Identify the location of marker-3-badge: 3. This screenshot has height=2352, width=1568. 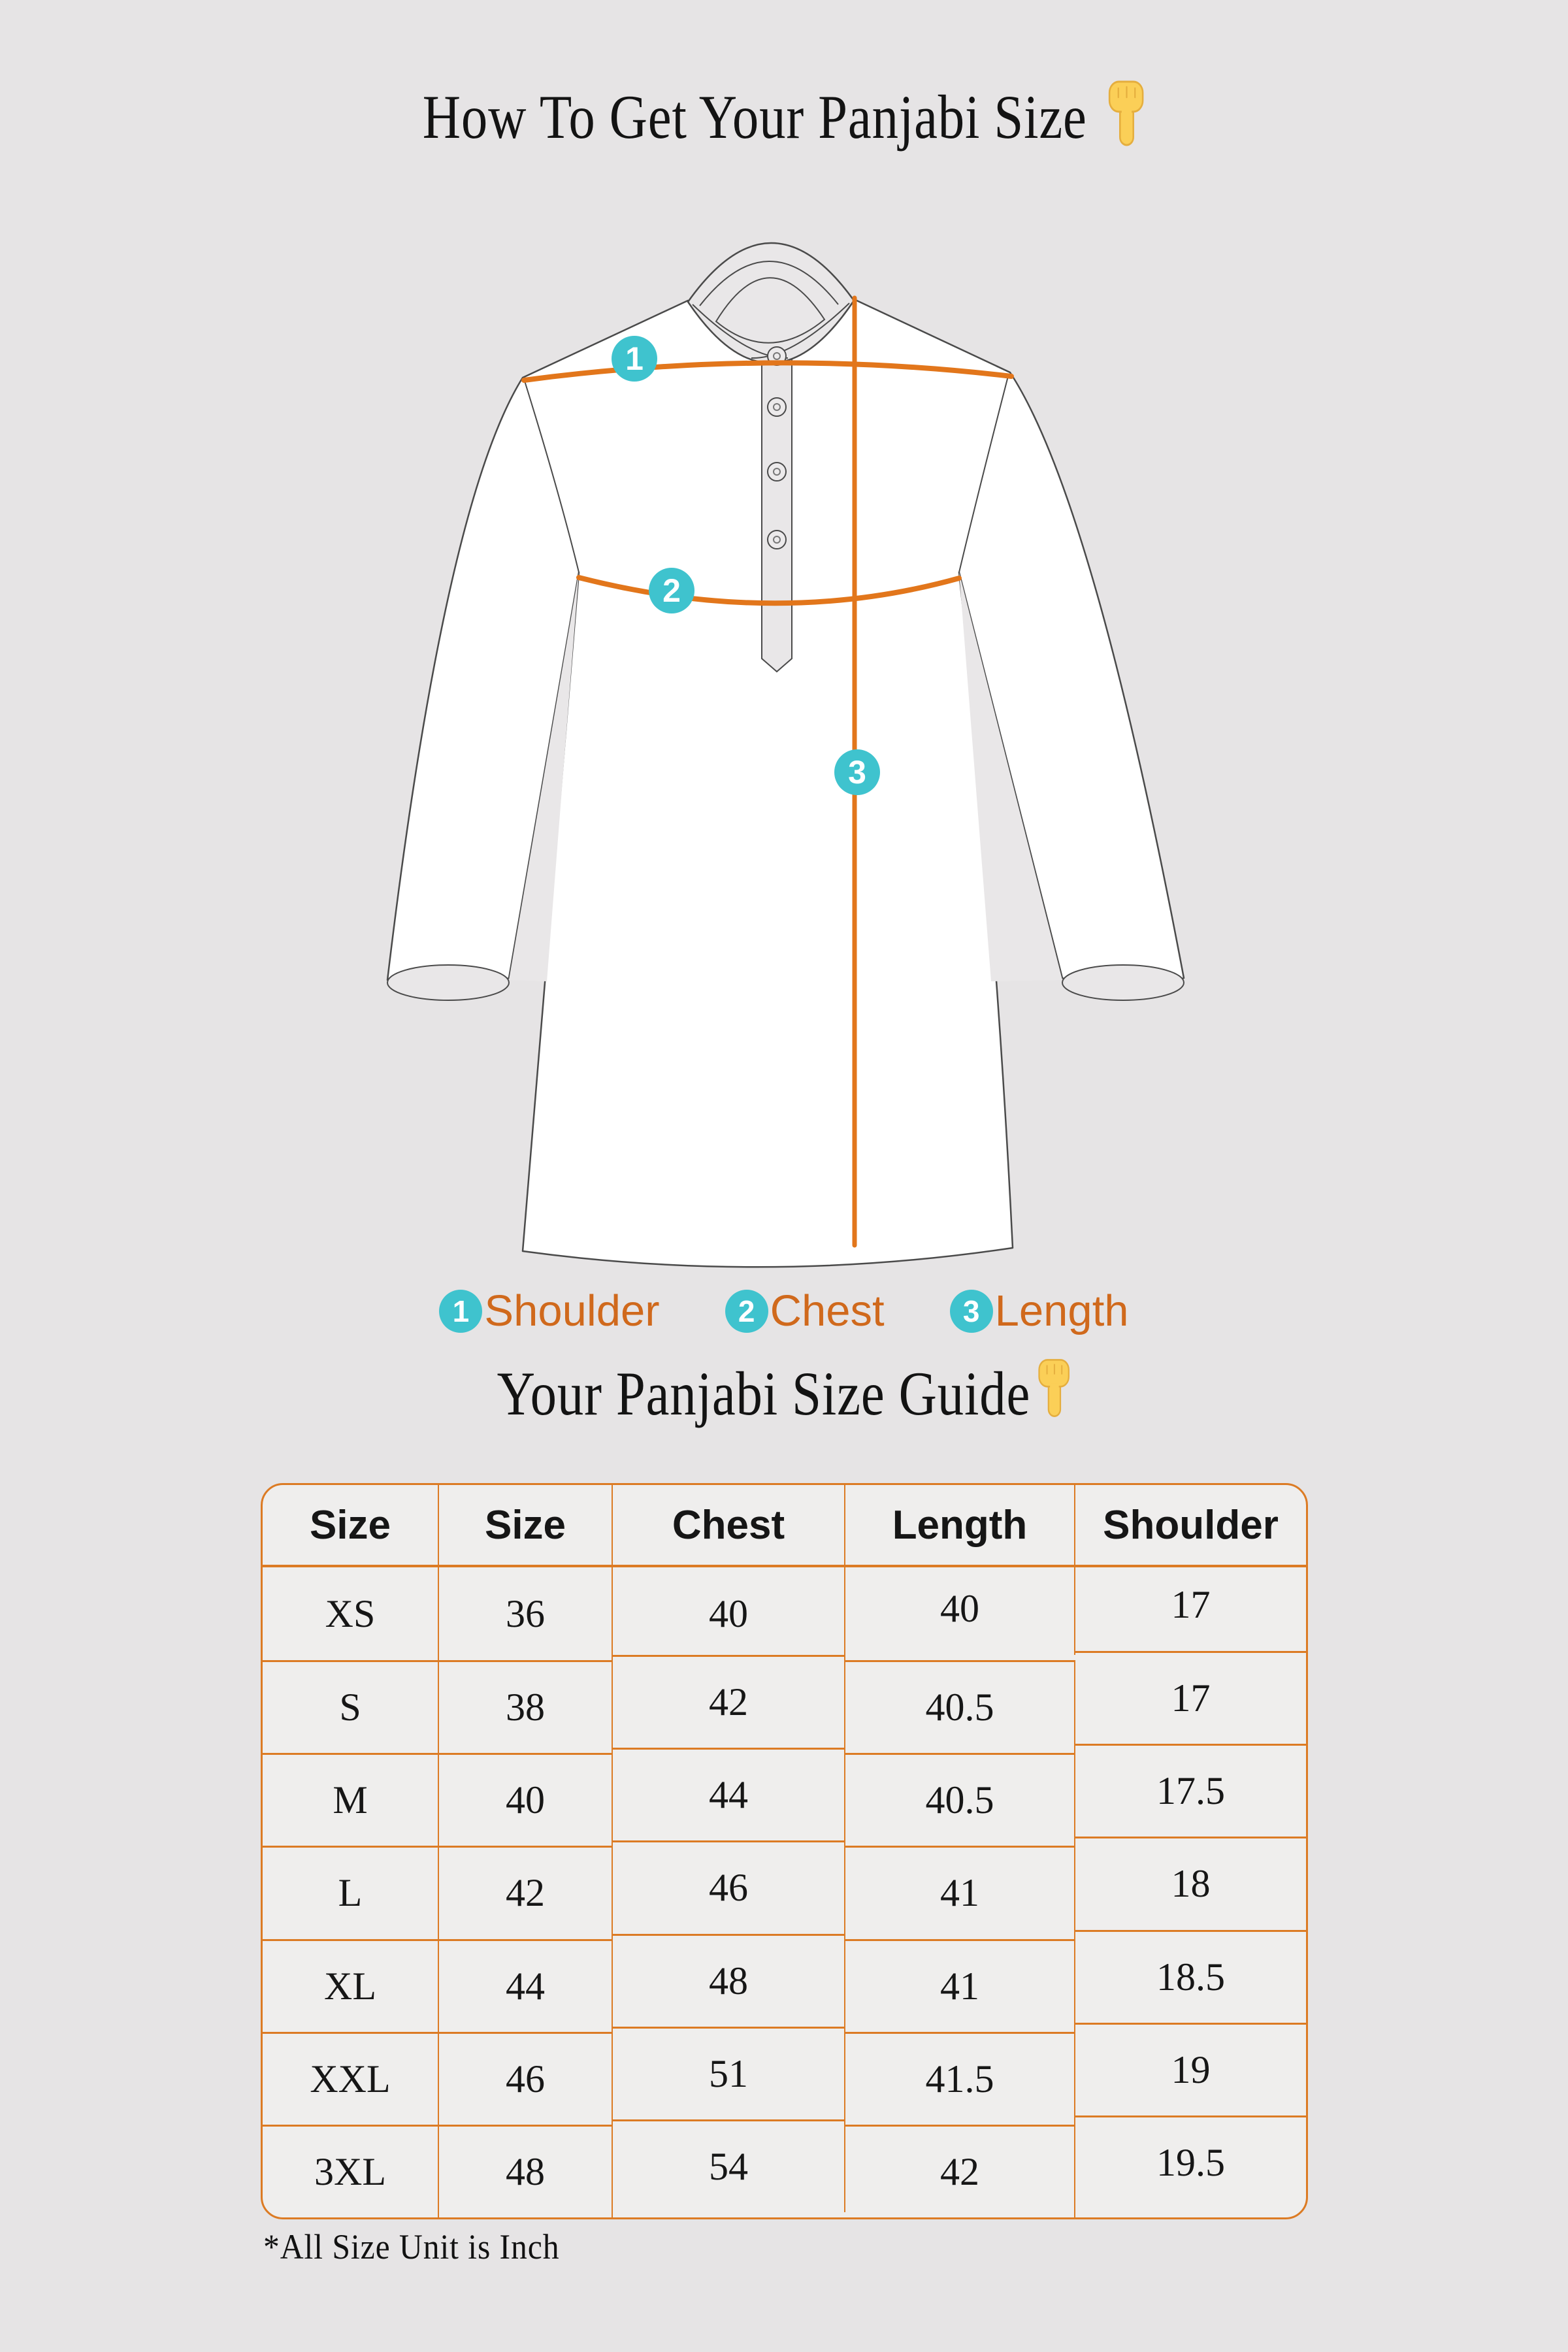
(857, 772).